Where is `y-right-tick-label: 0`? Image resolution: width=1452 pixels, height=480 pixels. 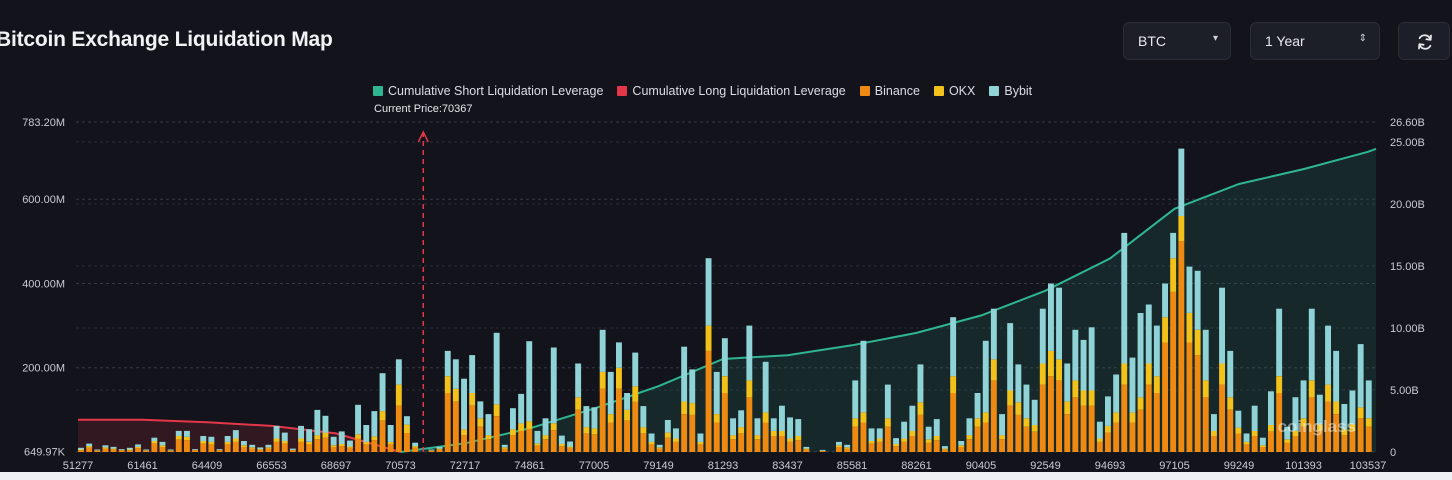 y-right-tick-label: 0 is located at coordinates (1393, 453).